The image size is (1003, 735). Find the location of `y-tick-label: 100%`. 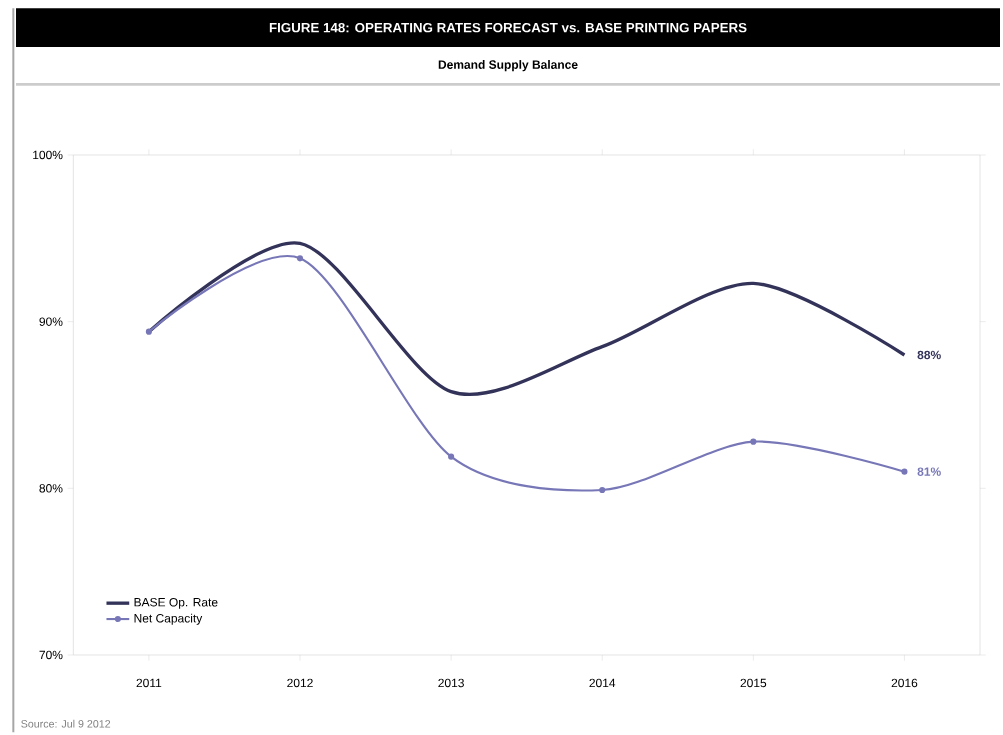

y-tick-label: 100% is located at coordinates (48, 155).